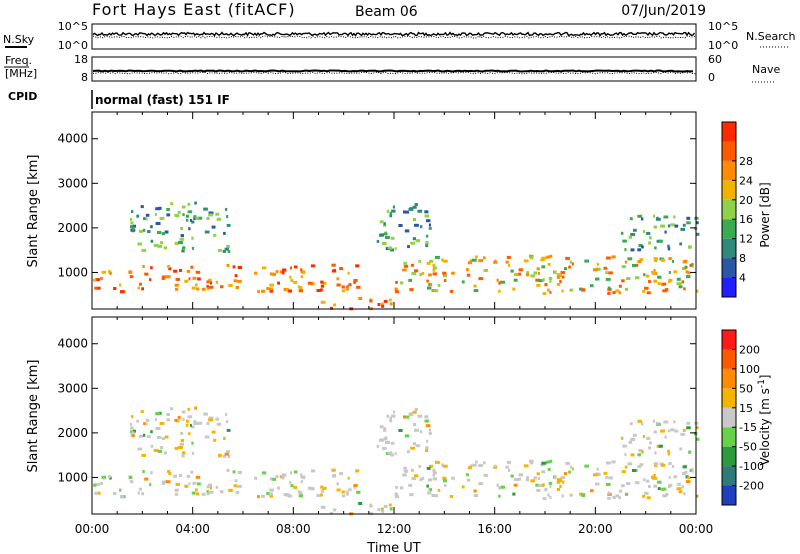  Describe the element at coordinates (494, 529) in the screenshot. I see `x-tick-label: 16:00` at that location.